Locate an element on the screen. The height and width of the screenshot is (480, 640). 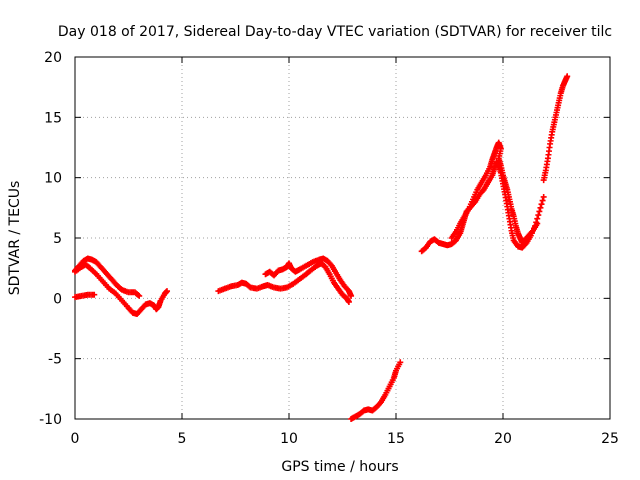
x-tick-label: 25 is located at coordinates (610, 439).